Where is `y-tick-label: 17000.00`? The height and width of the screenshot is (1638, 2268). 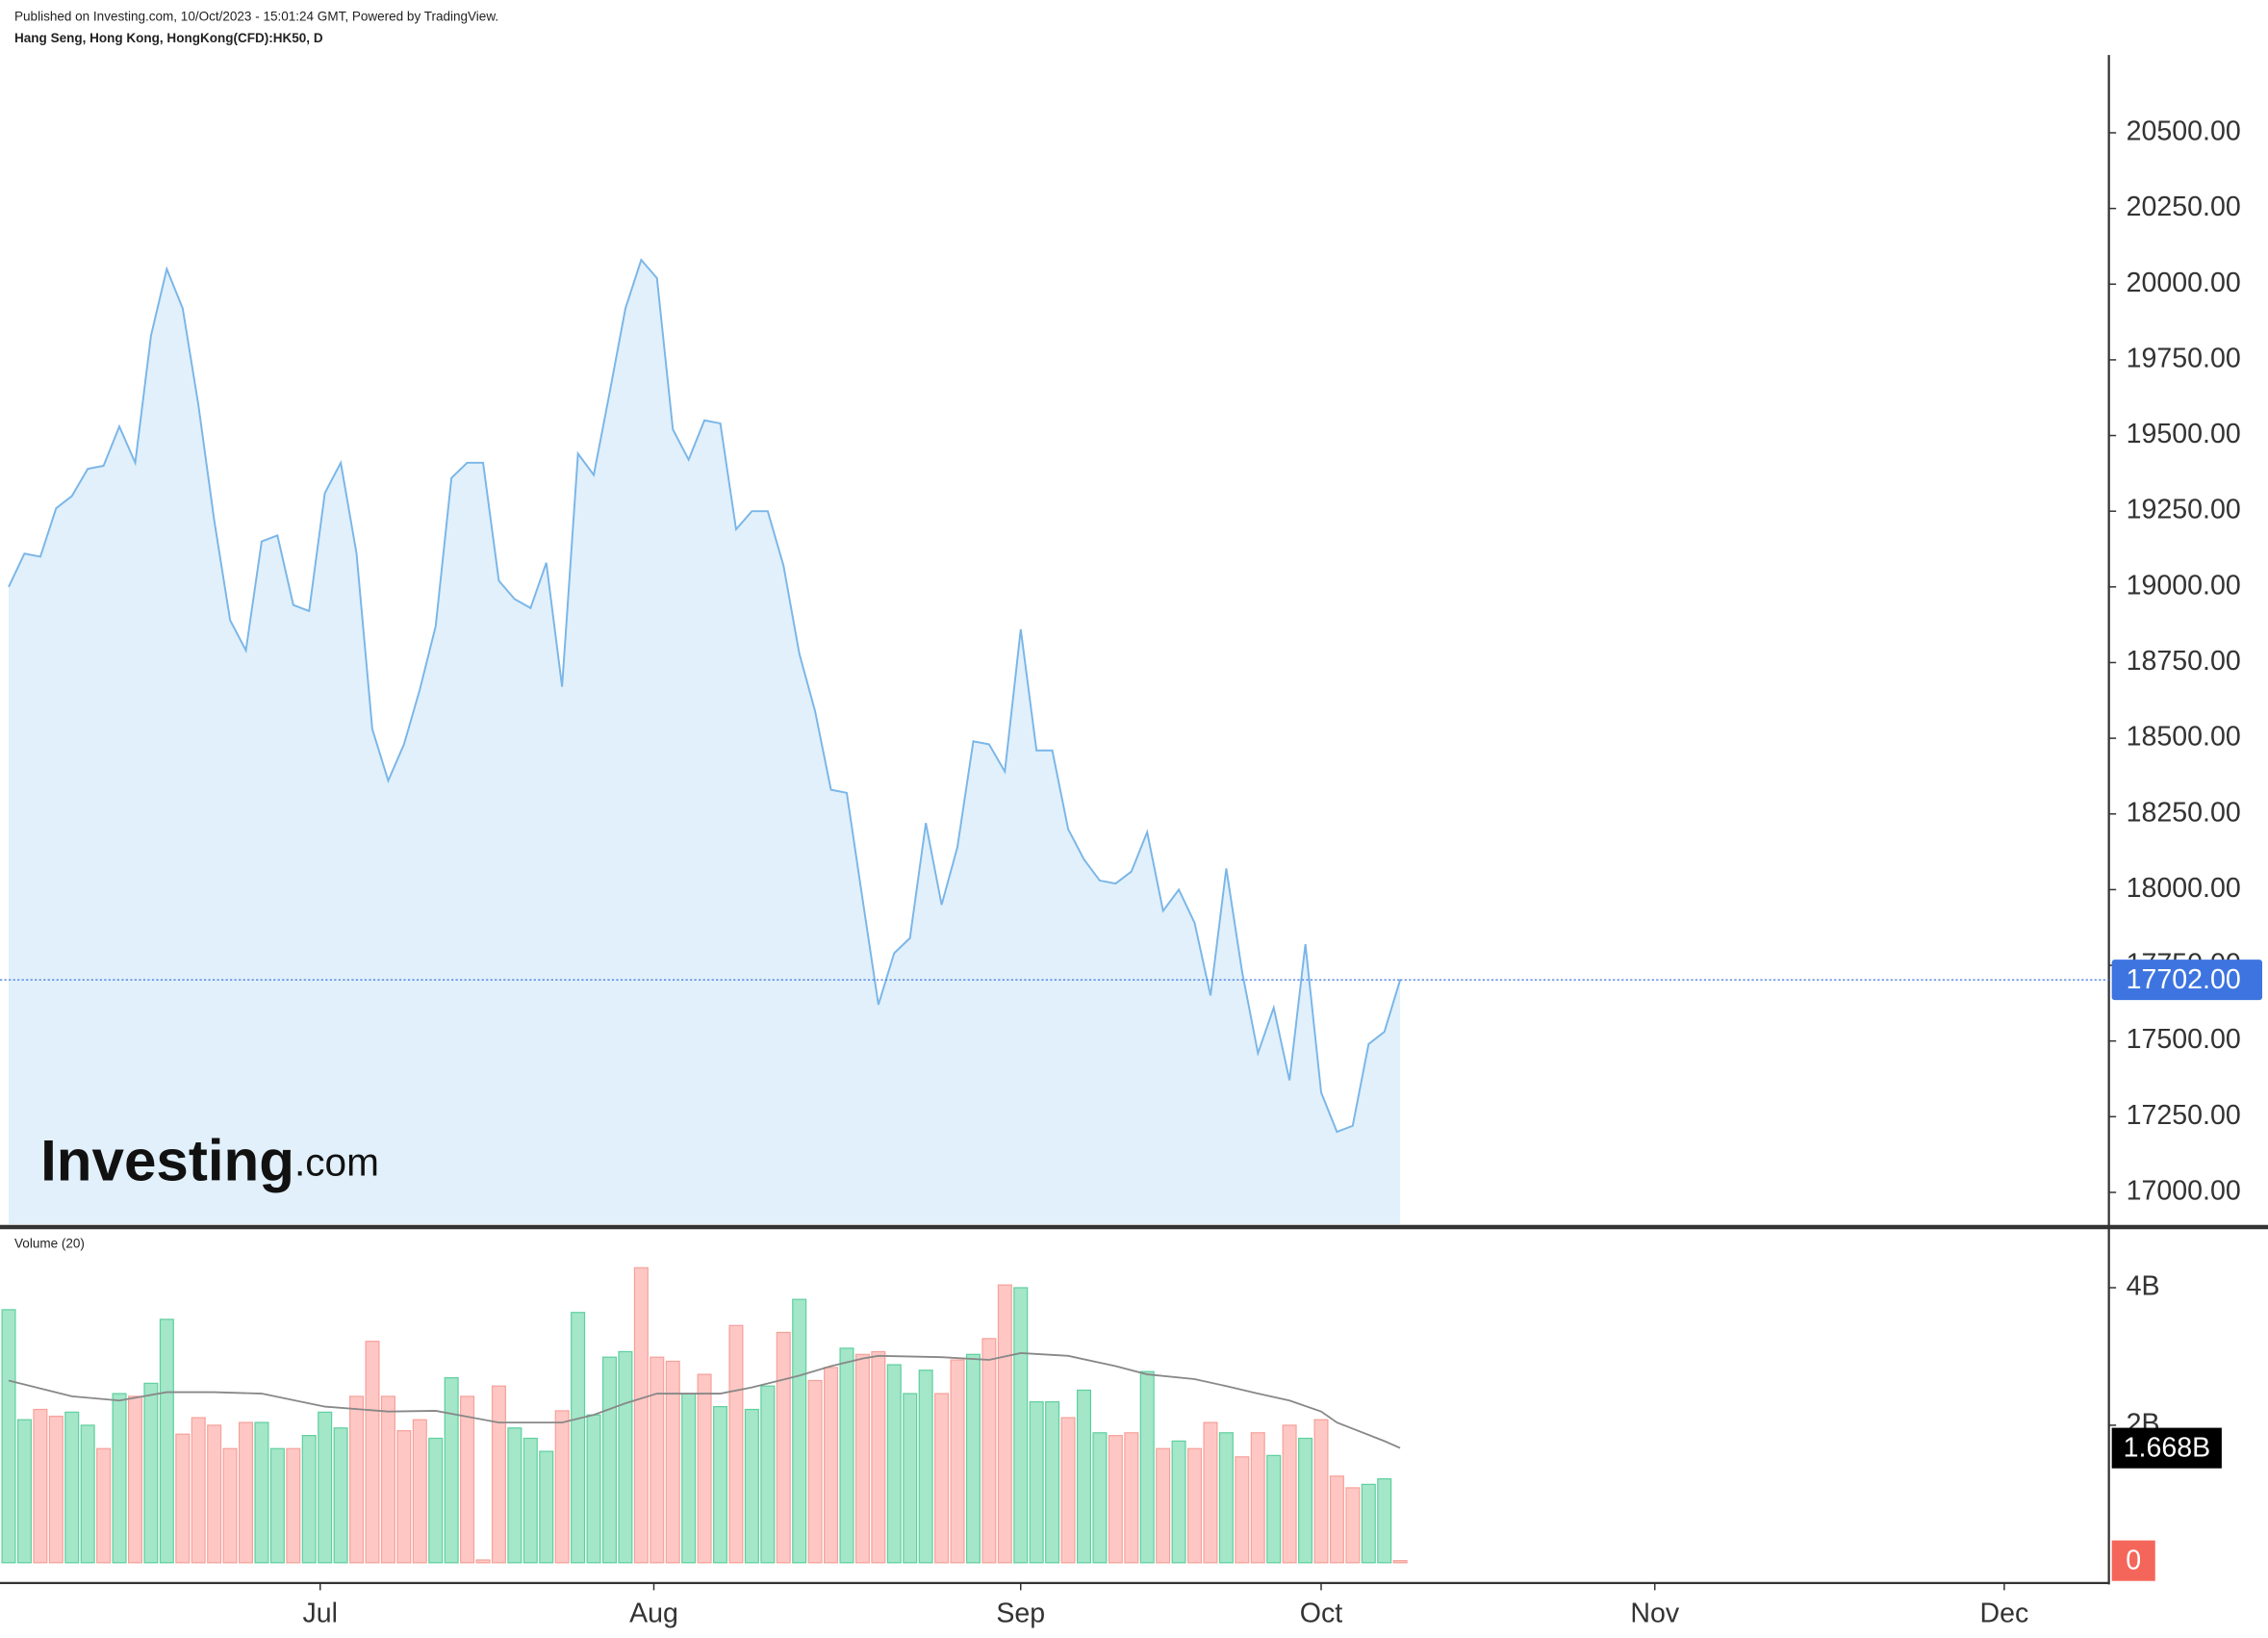
y-tick-label: 17000.00 is located at coordinates (2184, 1192).